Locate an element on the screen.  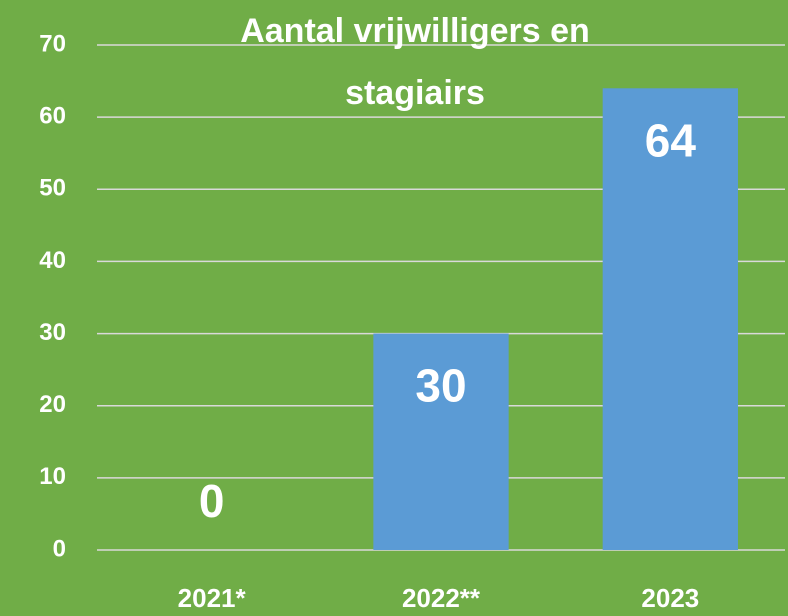
data-label: 30 is located at coordinates (440, 386).